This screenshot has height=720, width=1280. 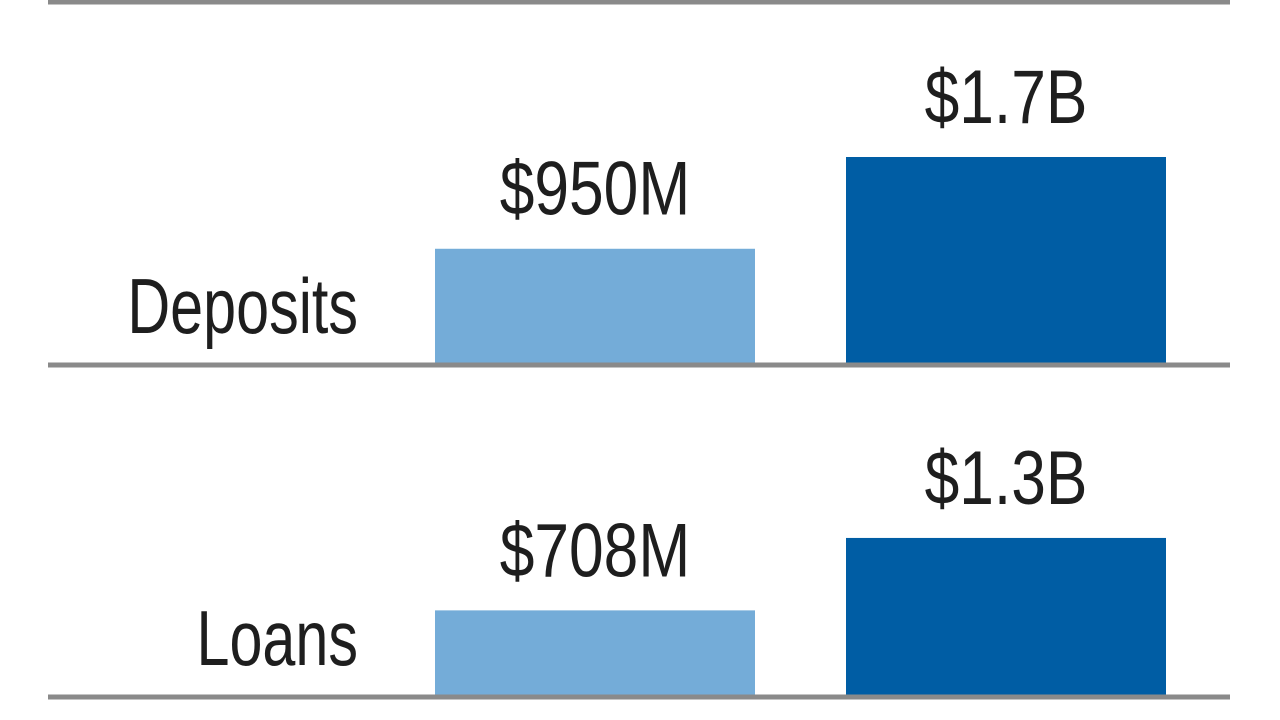 I want to click on data-label-loans-2: $1.3B, so click(x=1006, y=477).